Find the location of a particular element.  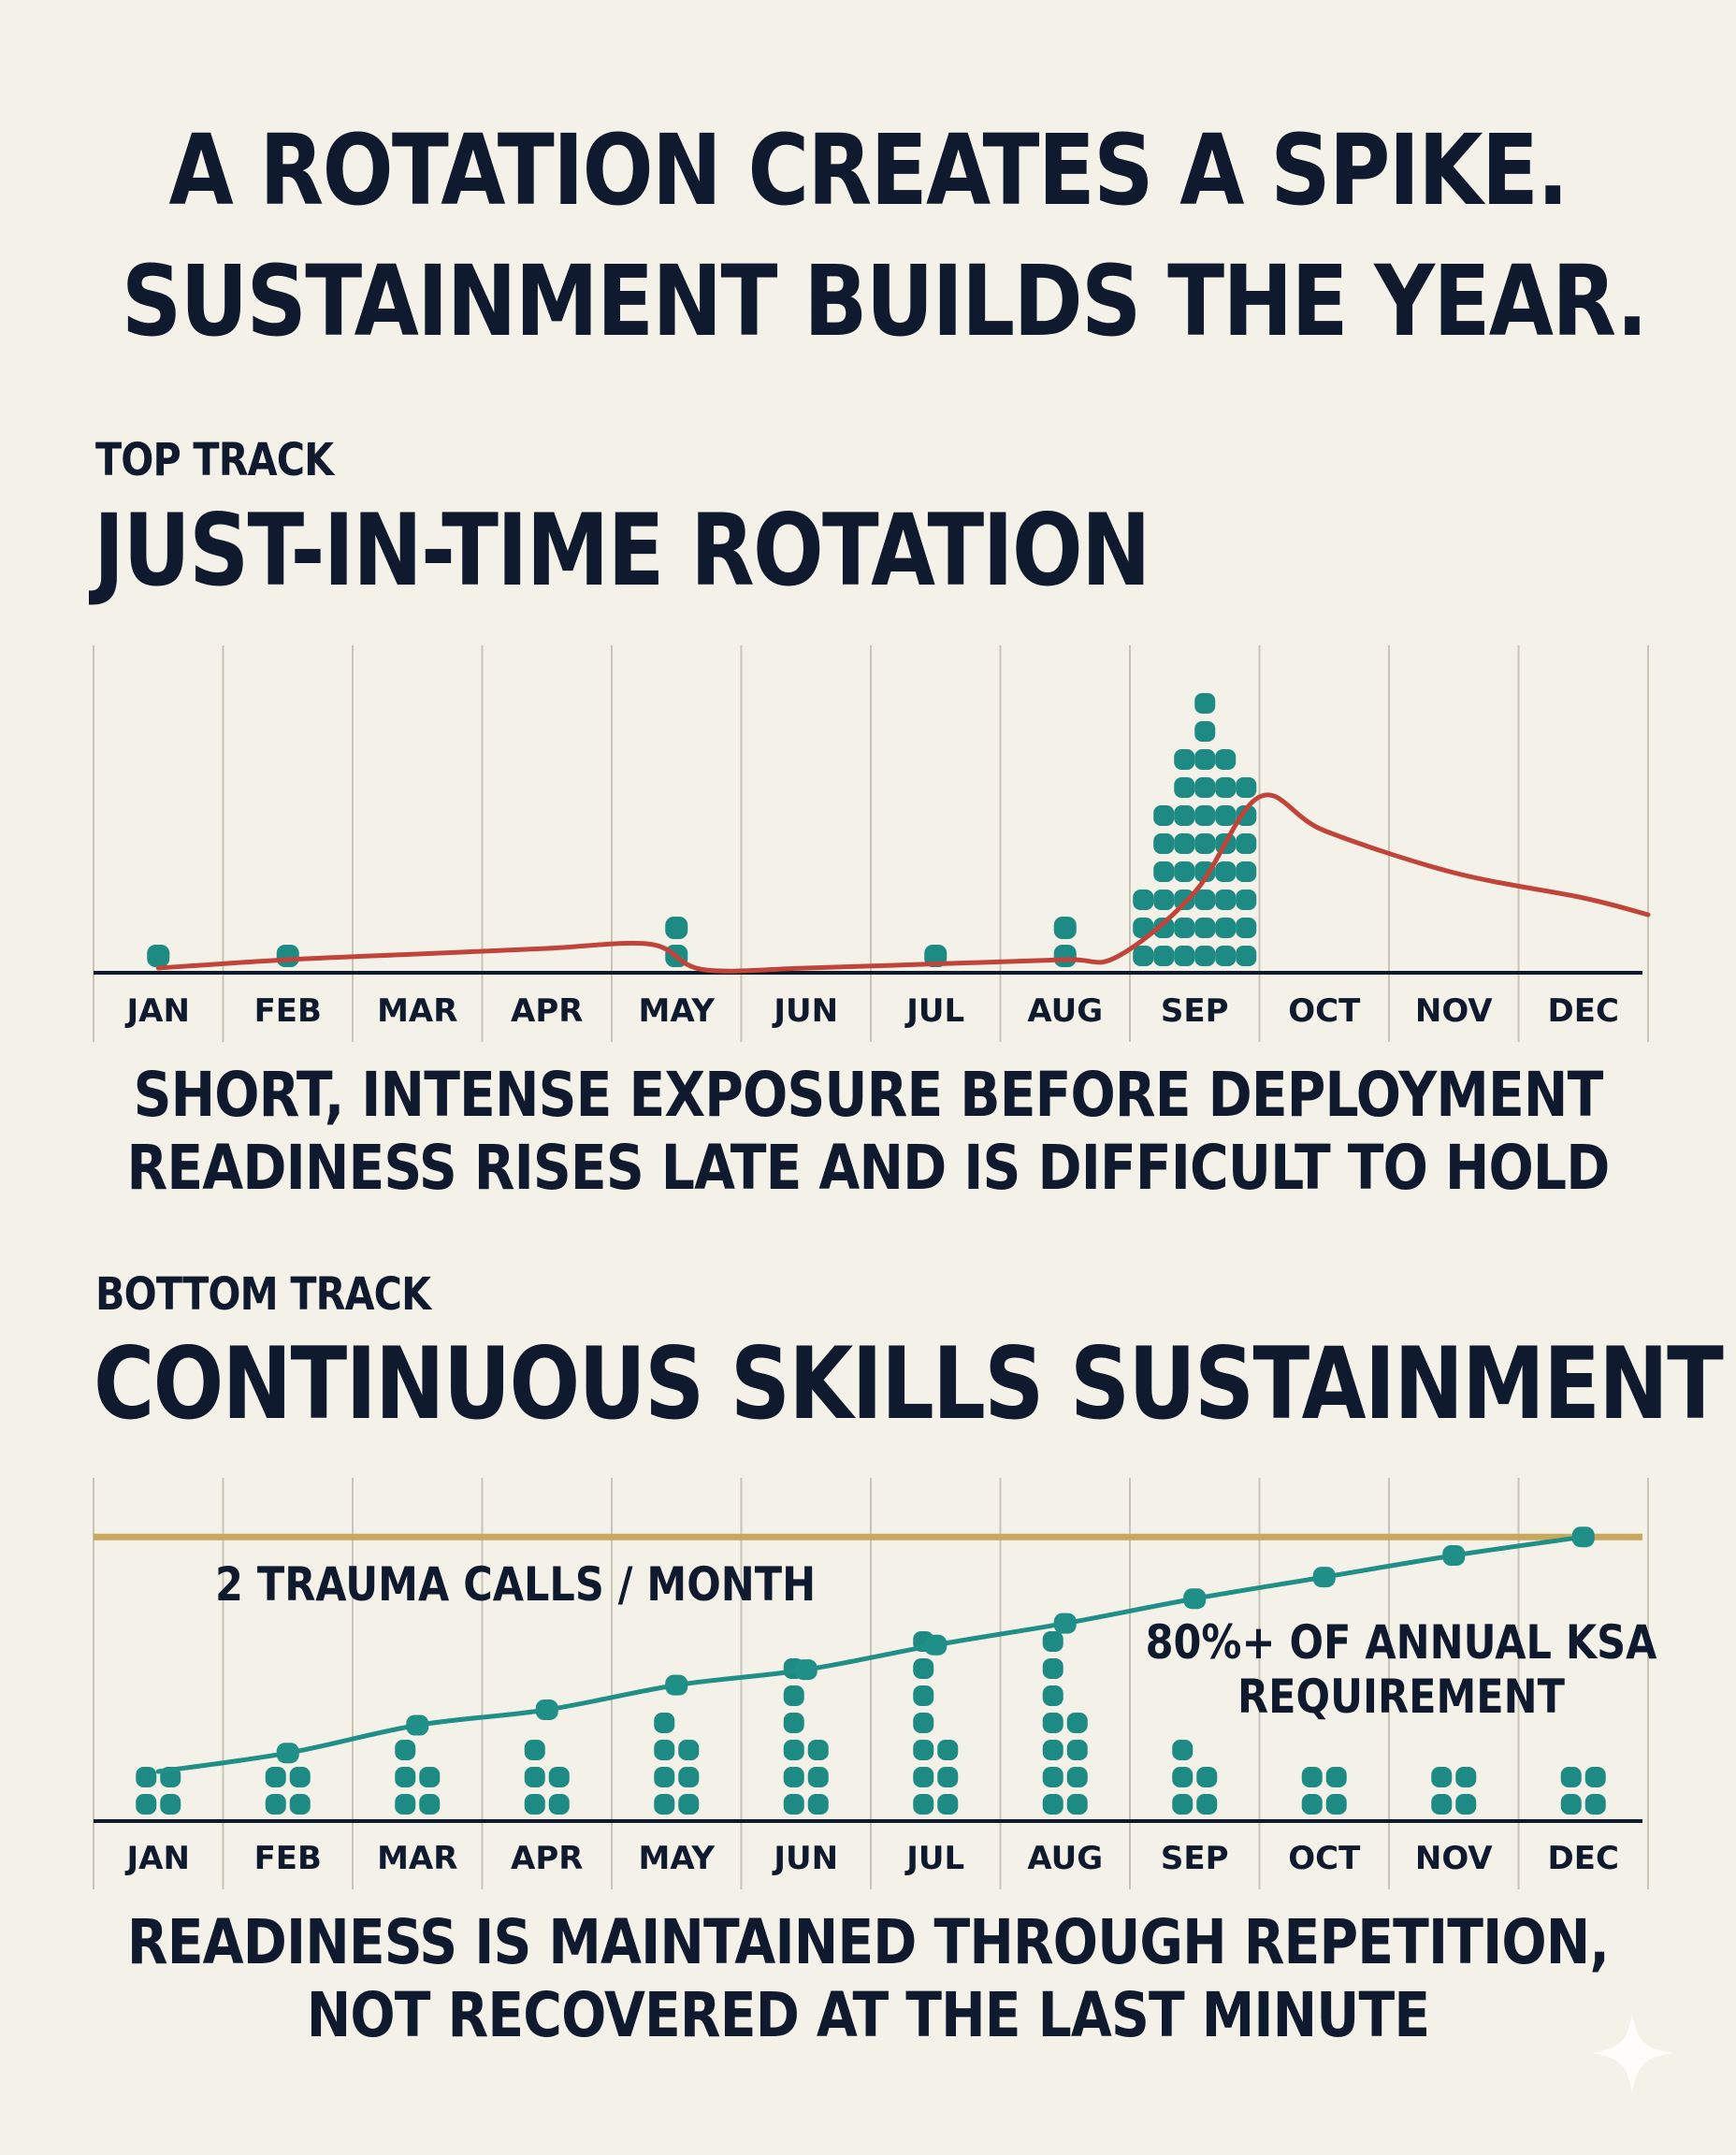

month-label: NOV is located at coordinates (1454, 1859).